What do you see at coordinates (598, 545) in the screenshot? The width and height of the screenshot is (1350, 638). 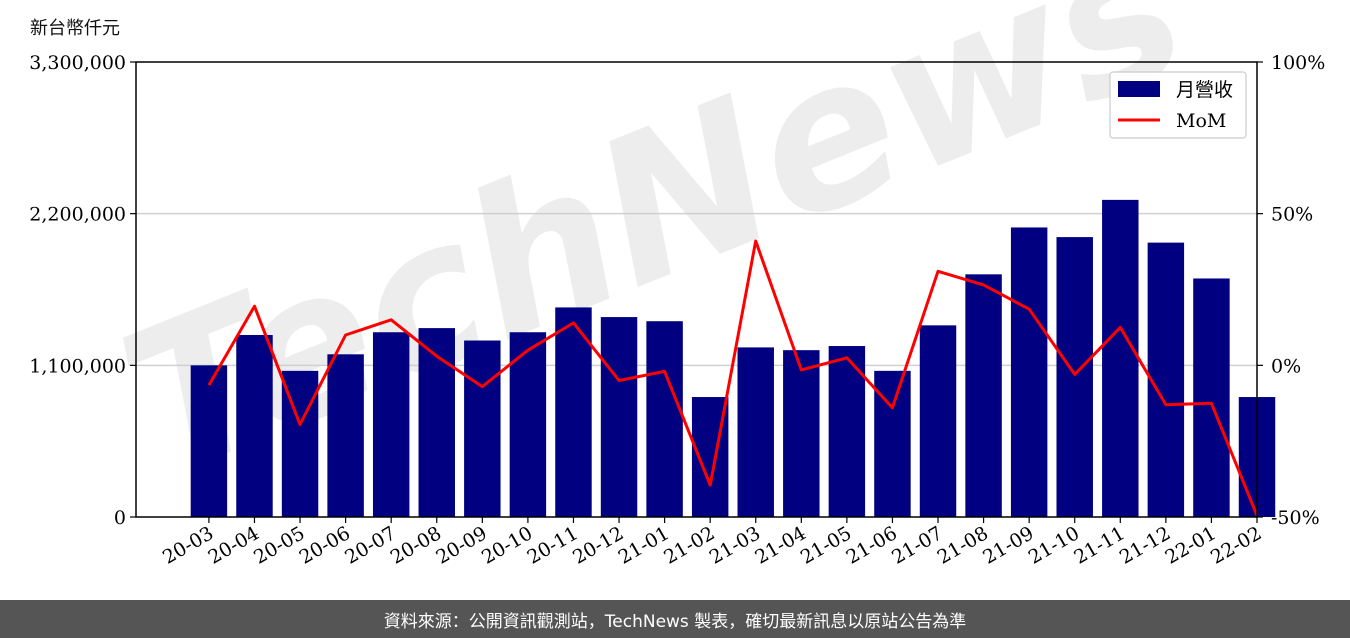 I see `x-tick-label: 20-12` at bounding box center [598, 545].